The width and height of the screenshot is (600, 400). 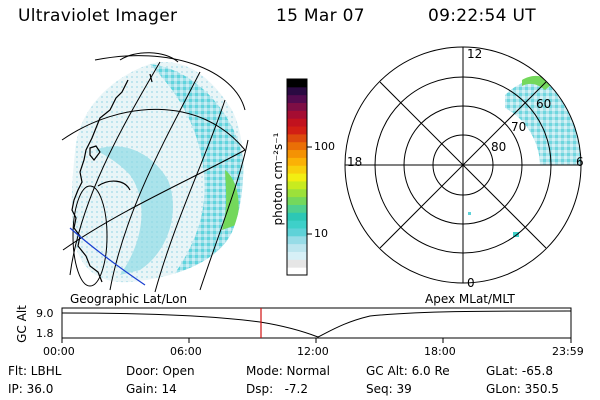 What do you see at coordinates (45, 313) in the screenshot?
I see `gc-ytick-9: 9.0` at bounding box center [45, 313].